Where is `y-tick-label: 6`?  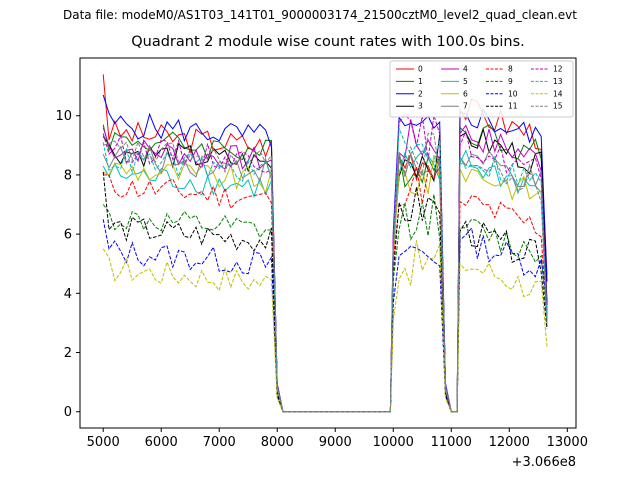
y-tick-label: 6 is located at coordinates (68, 235).